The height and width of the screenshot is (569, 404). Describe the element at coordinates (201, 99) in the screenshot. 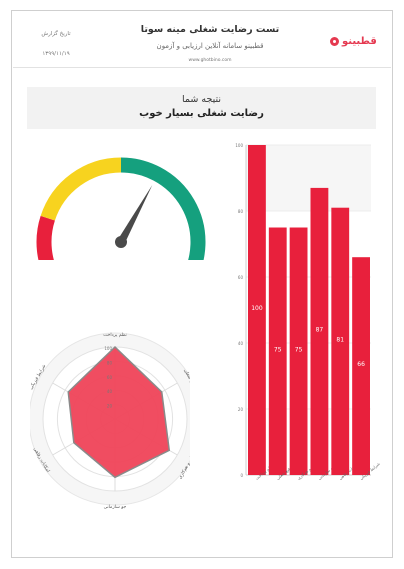

I see `result-title: نتیجه شما` at that location.